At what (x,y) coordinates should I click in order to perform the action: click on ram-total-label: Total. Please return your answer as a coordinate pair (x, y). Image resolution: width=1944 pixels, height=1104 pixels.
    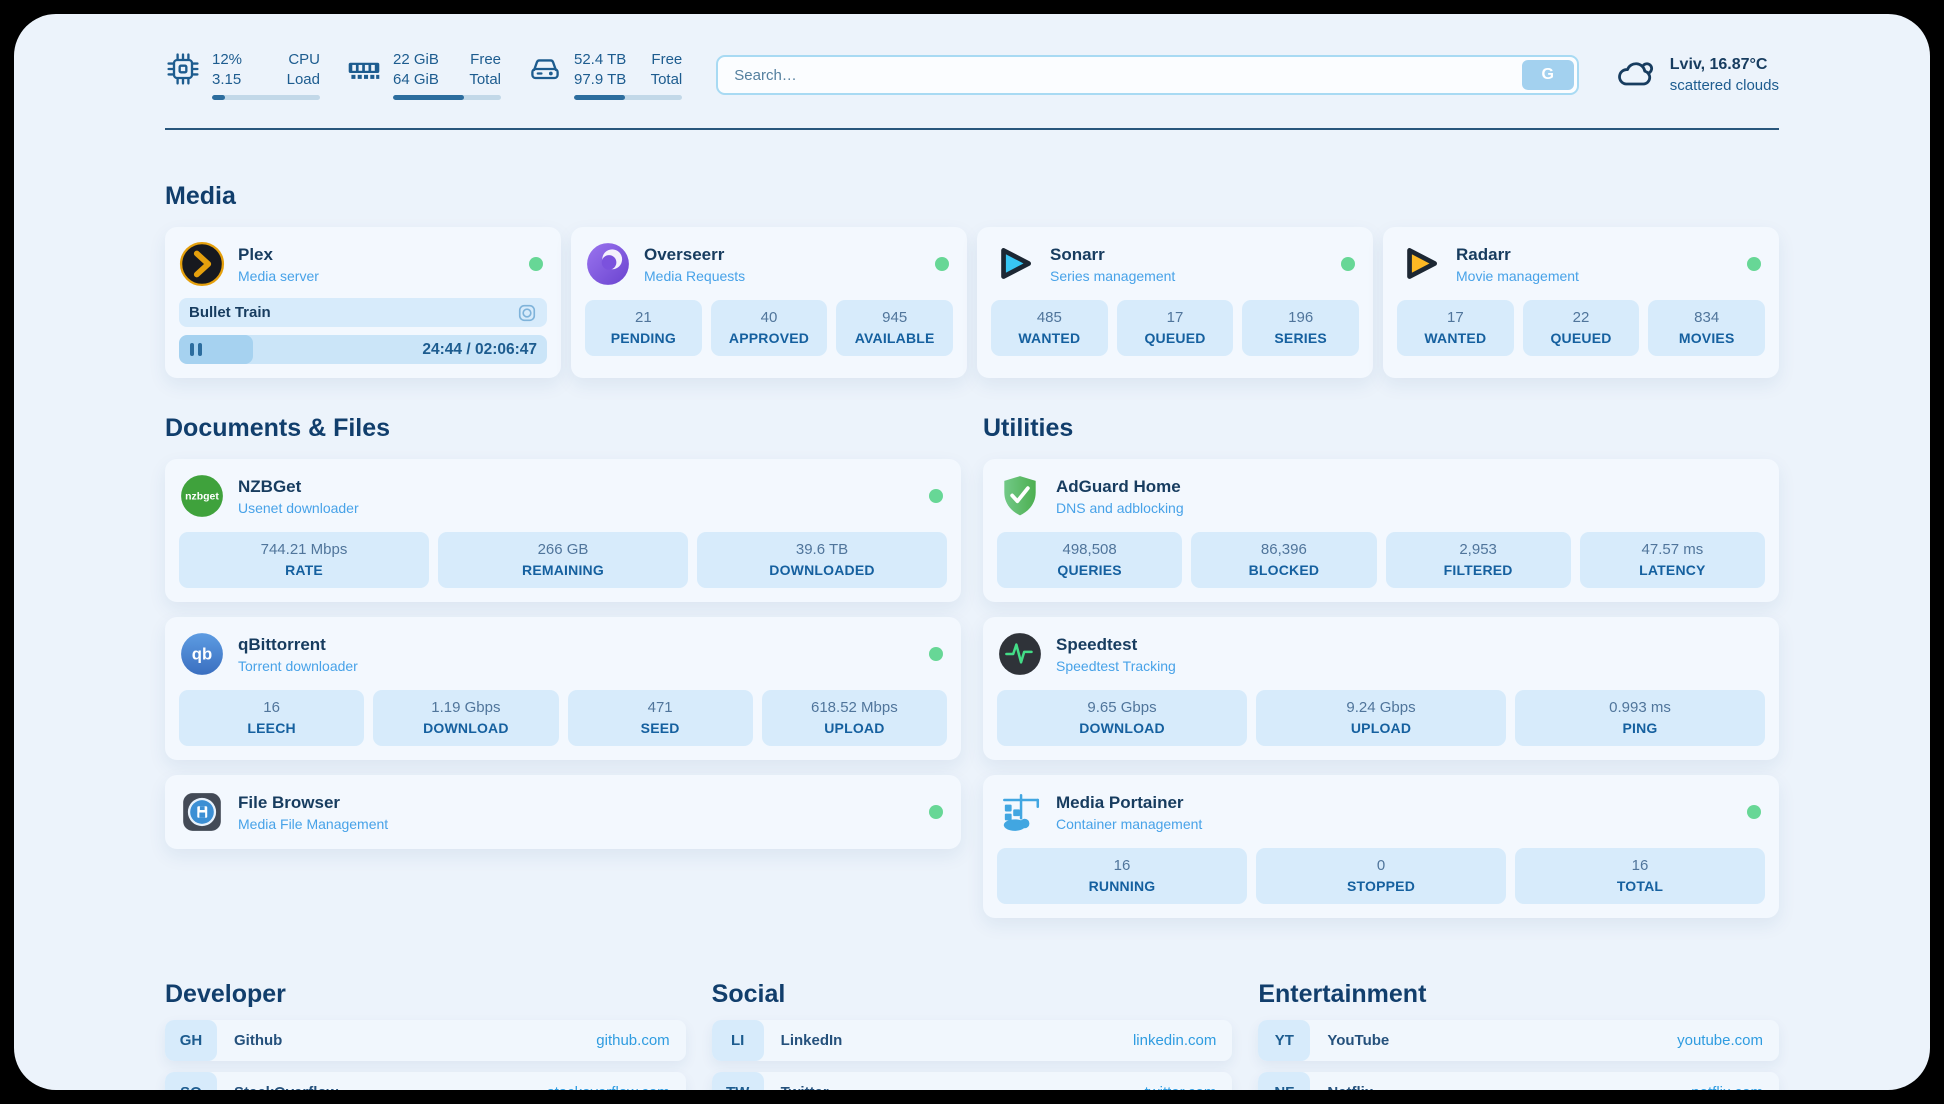
    Looking at the image, I should click on (485, 79).